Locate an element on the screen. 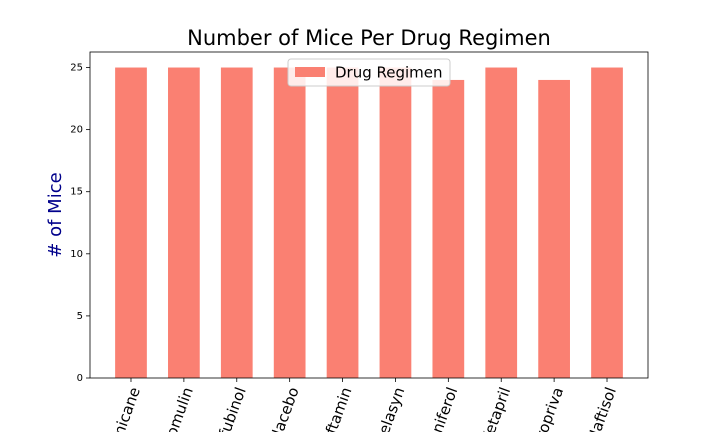 The width and height of the screenshot is (720, 432). x-tick-label: Stelasyn is located at coordinates (389, 408).